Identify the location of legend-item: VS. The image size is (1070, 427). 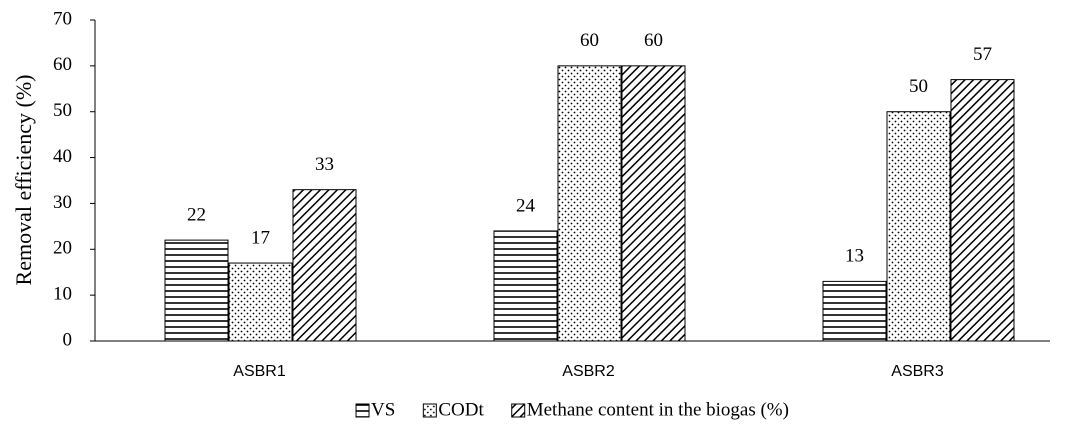
(375, 409).